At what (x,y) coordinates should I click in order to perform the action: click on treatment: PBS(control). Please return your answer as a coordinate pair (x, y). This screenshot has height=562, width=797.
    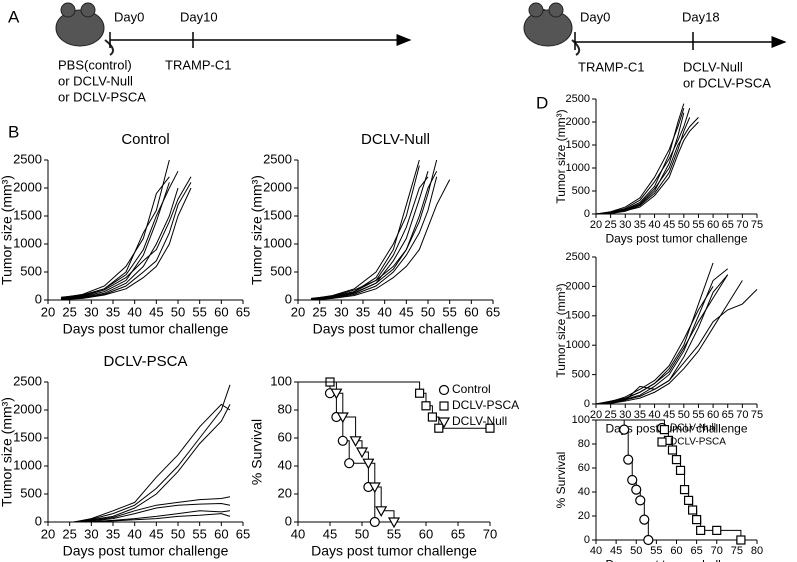
    Looking at the image, I should click on (95, 64).